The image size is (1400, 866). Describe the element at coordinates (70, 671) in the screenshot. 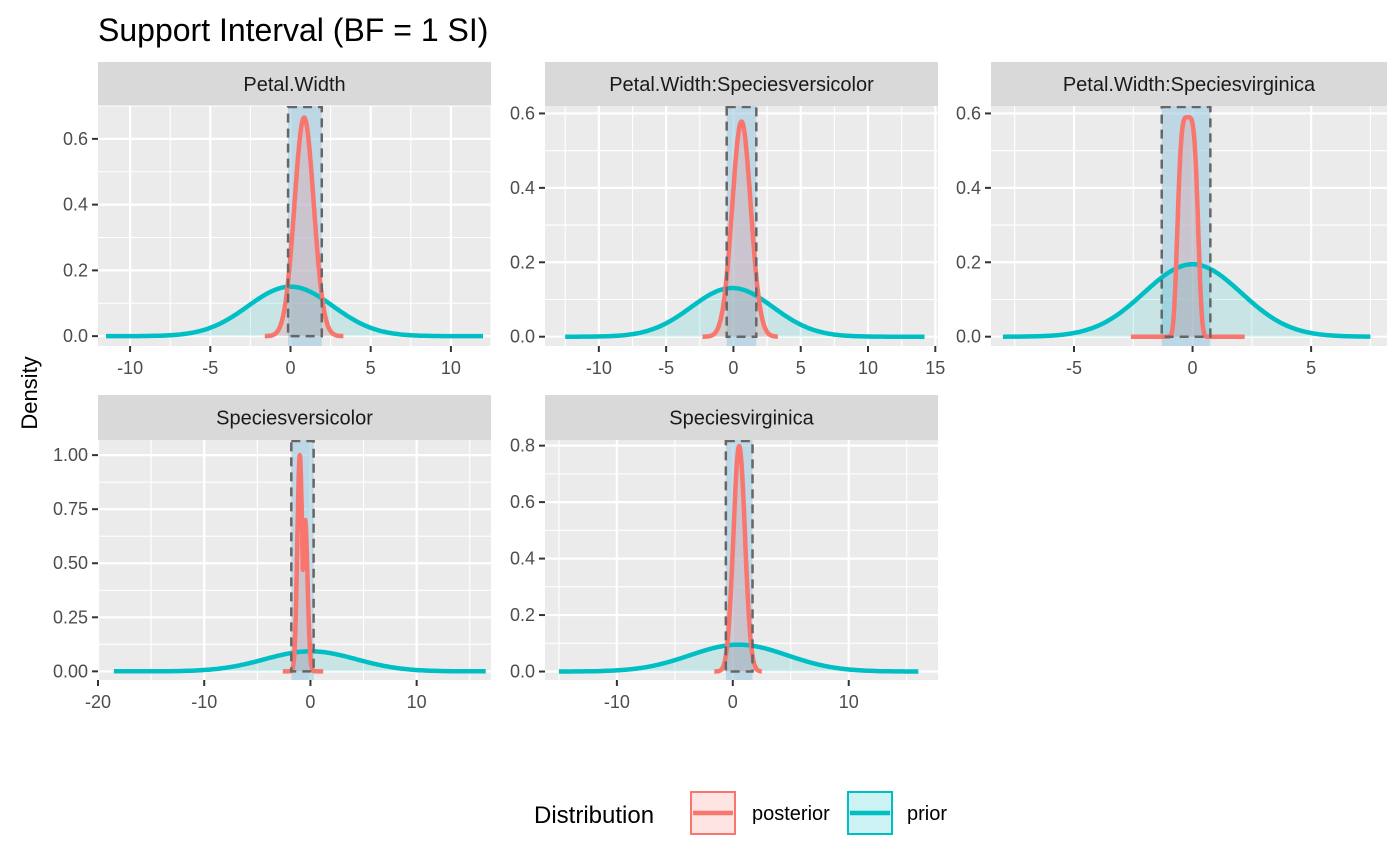

I see `y-tick-label: 0.00` at that location.